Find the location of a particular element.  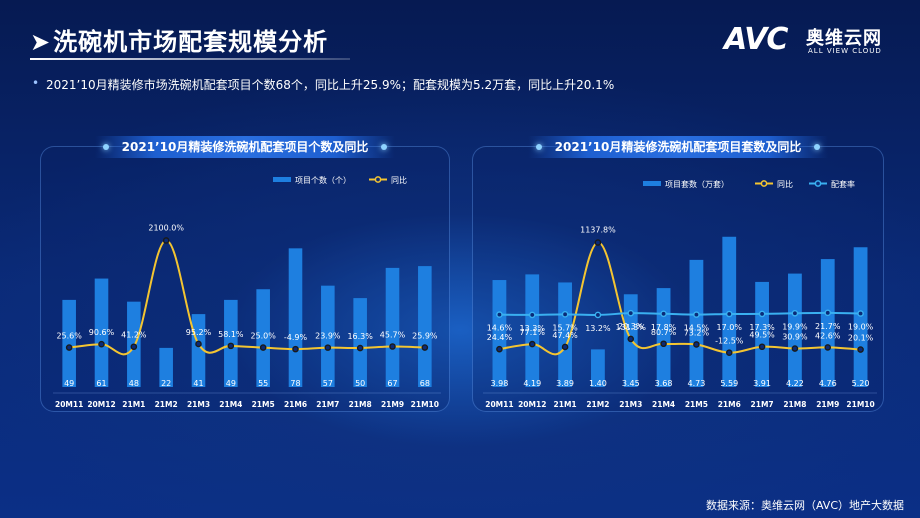

bar-value-label: 4.76 is located at coordinates (828, 383).